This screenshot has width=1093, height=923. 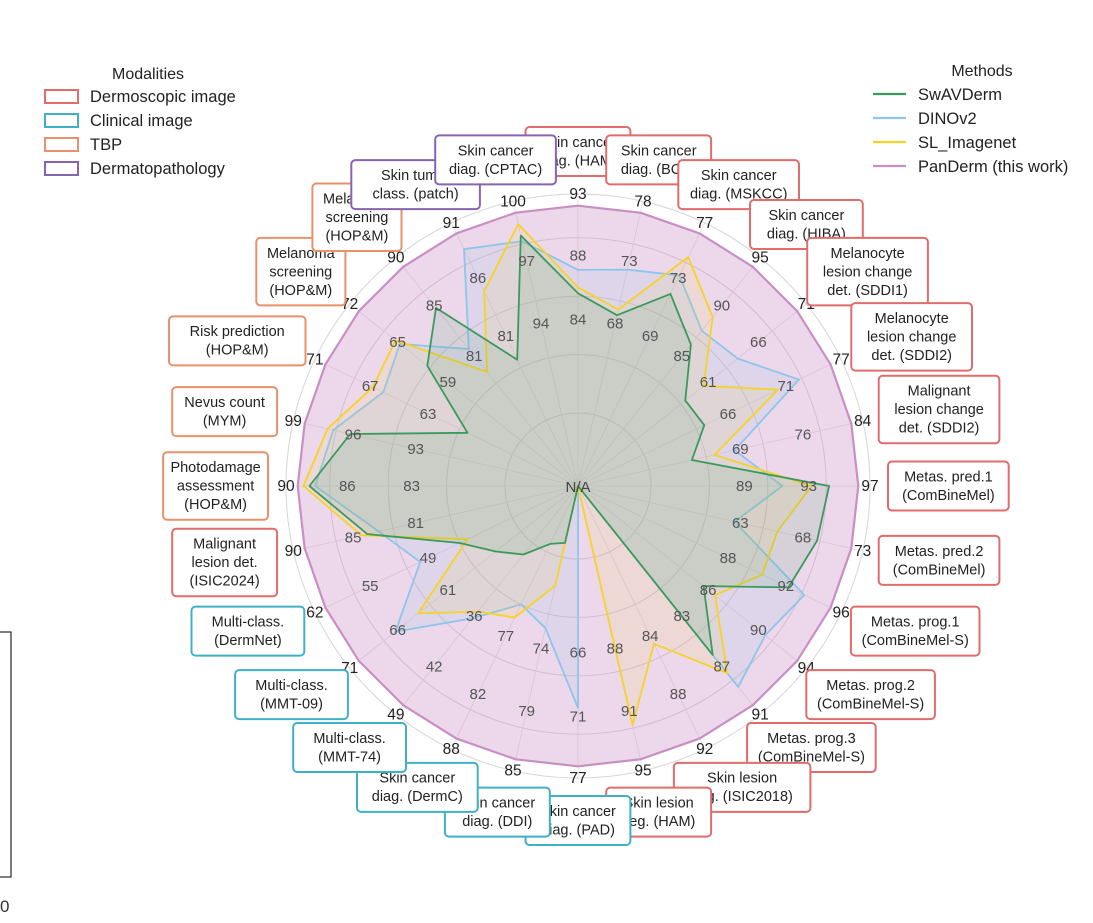 What do you see at coordinates (428, 558) in the screenshot?
I see `tick-label: 49` at bounding box center [428, 558].